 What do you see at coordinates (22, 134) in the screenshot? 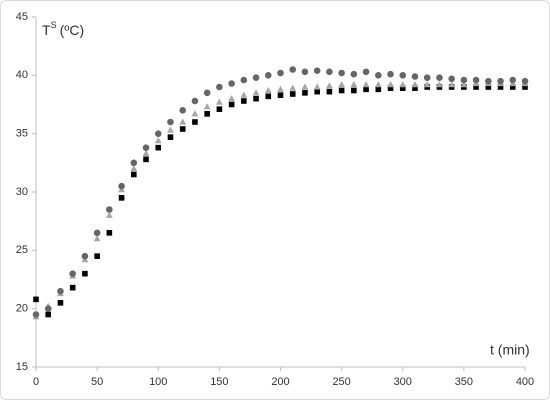
I see `y-tick-label: 35` at bounding box center [22, 134].